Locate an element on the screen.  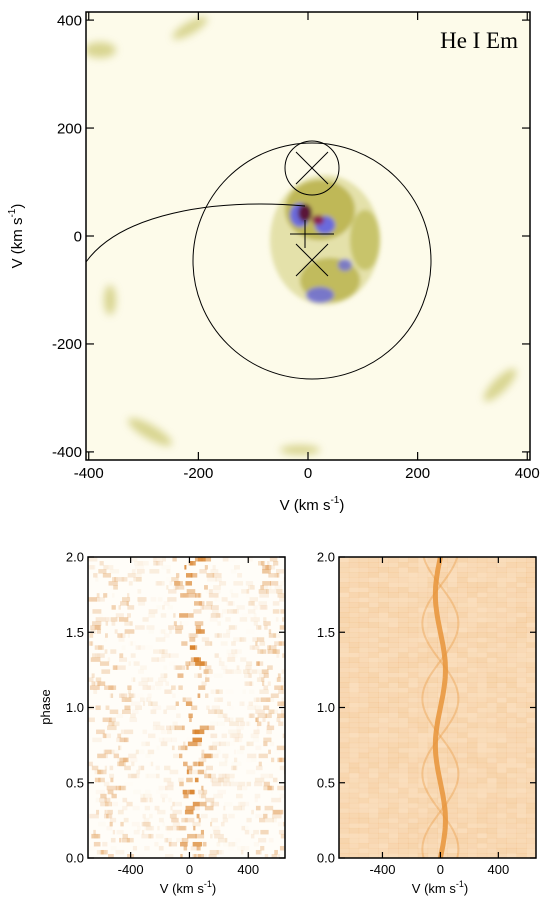
x-tick-label: -400 is located at coordinates (89, 473).